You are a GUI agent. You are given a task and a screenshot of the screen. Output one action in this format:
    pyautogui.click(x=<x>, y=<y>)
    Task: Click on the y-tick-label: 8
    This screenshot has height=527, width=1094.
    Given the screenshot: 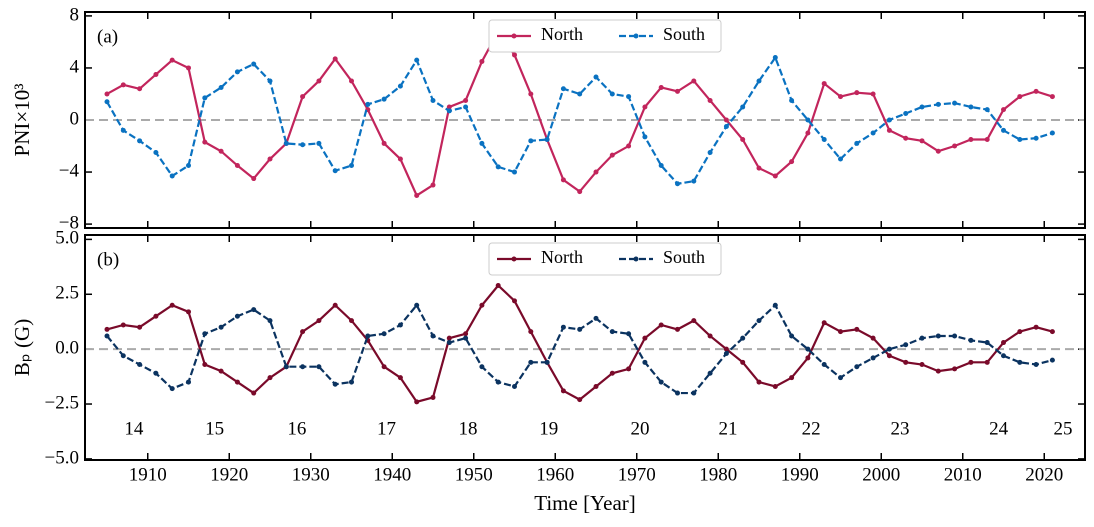 What is the action you would take?
    pyautogui.click(x=75, y=14)
    